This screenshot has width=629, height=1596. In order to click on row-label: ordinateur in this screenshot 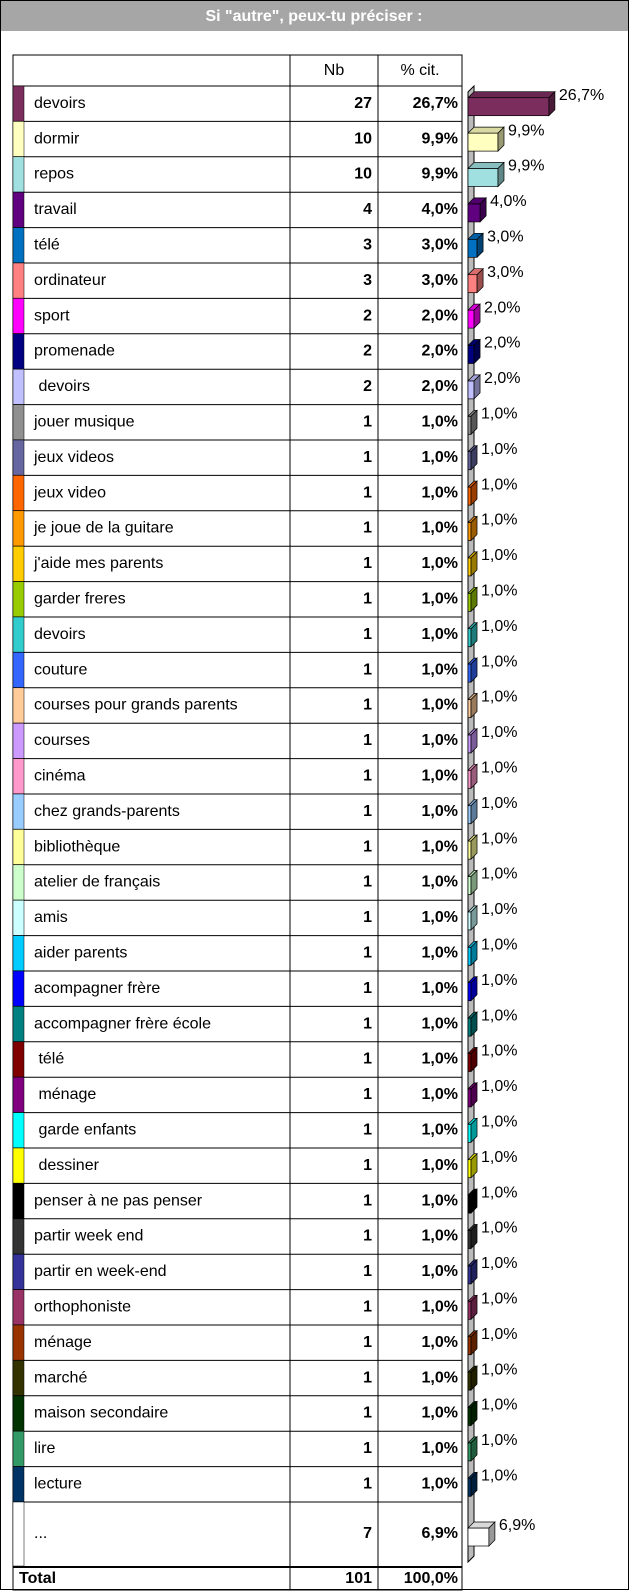, I will do `click(70, 280)`.